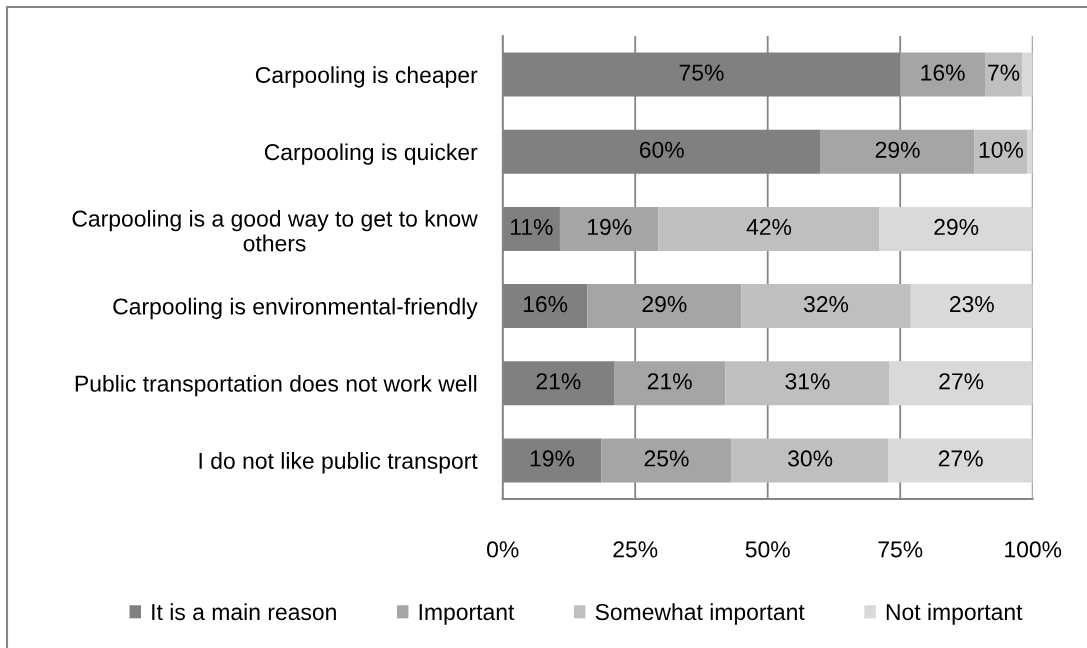 The width and height of the screenshot is (1087, 648). I want to click on data-label: 60%, so click(661, 149).